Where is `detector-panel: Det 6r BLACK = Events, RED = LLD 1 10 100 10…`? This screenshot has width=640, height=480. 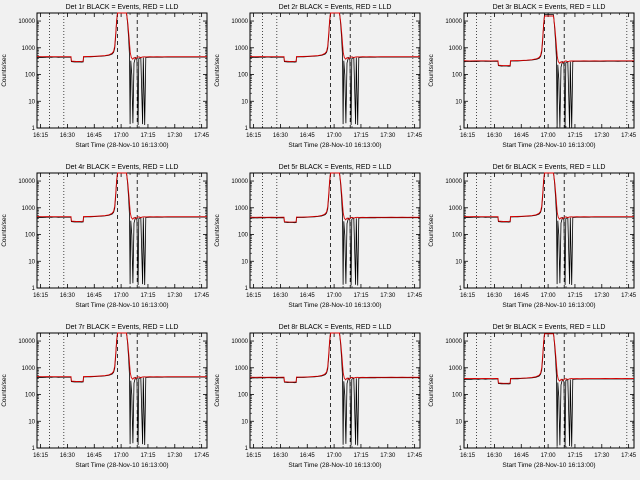
detector-panel: Det 6r BLACK = Events, RED = LLD 1 10 100 10… is located at coordinates (532, 236).